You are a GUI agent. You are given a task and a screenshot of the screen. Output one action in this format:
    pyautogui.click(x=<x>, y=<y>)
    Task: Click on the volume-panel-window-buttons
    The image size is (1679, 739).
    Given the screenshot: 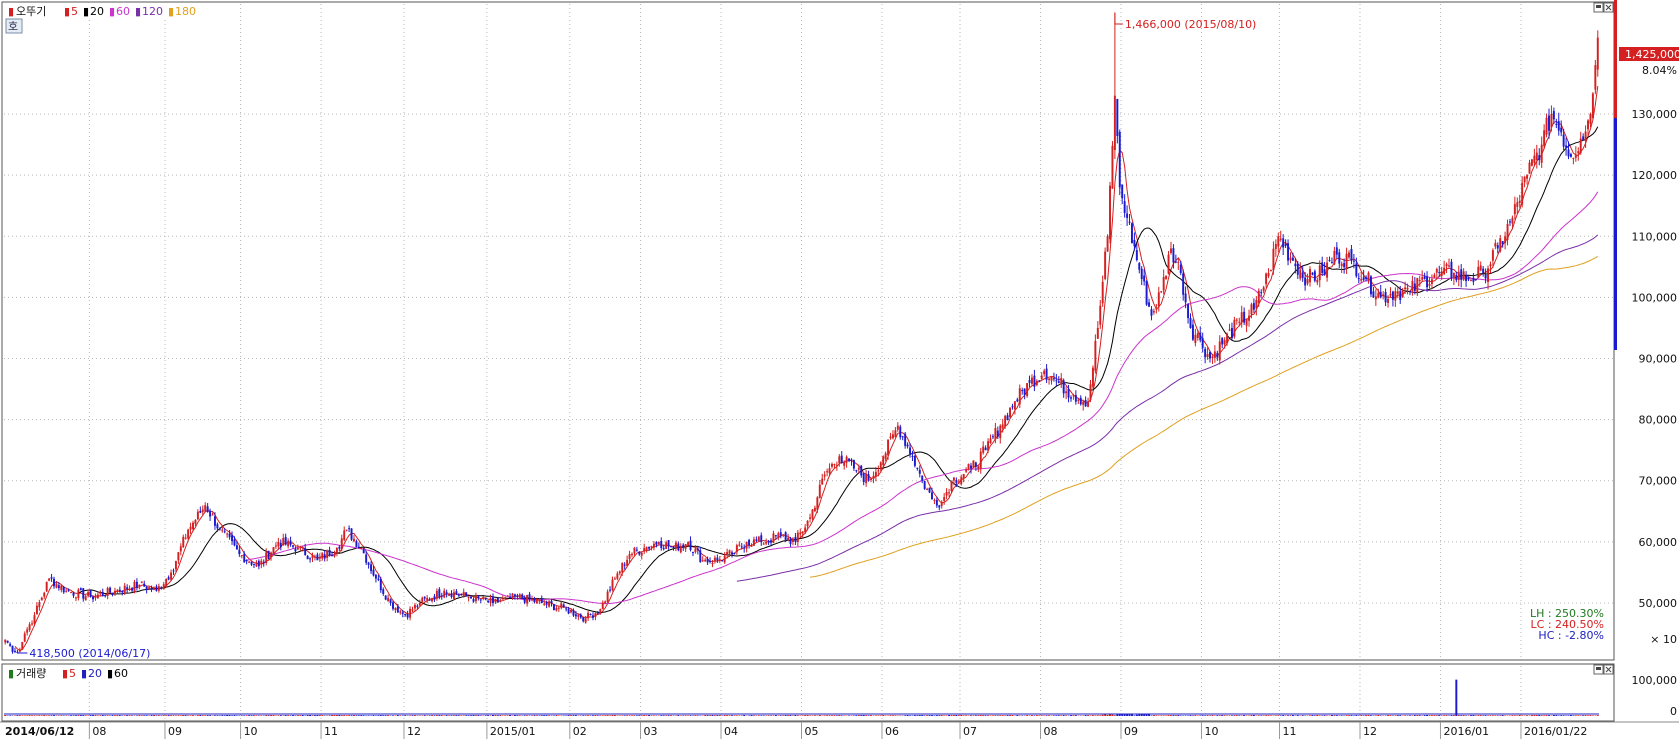 What is the action you would take?
    pyautogui.click(x=1603, y=669)
    